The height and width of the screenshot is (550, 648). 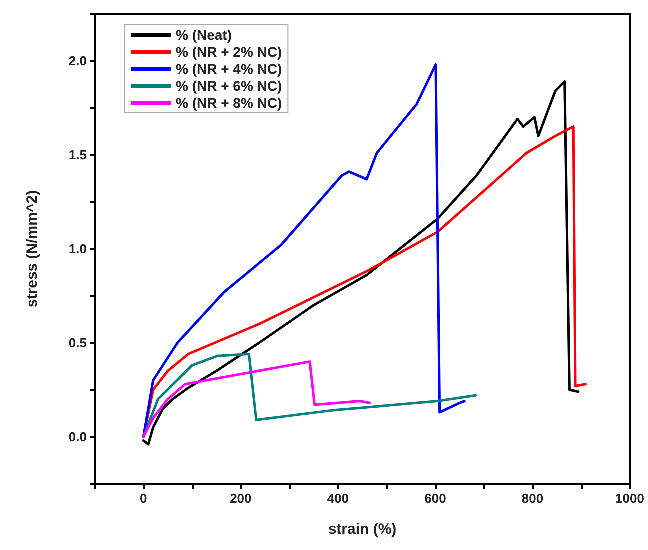 I want to click on legend-label: % (Neat), so click(x=204, y=35).